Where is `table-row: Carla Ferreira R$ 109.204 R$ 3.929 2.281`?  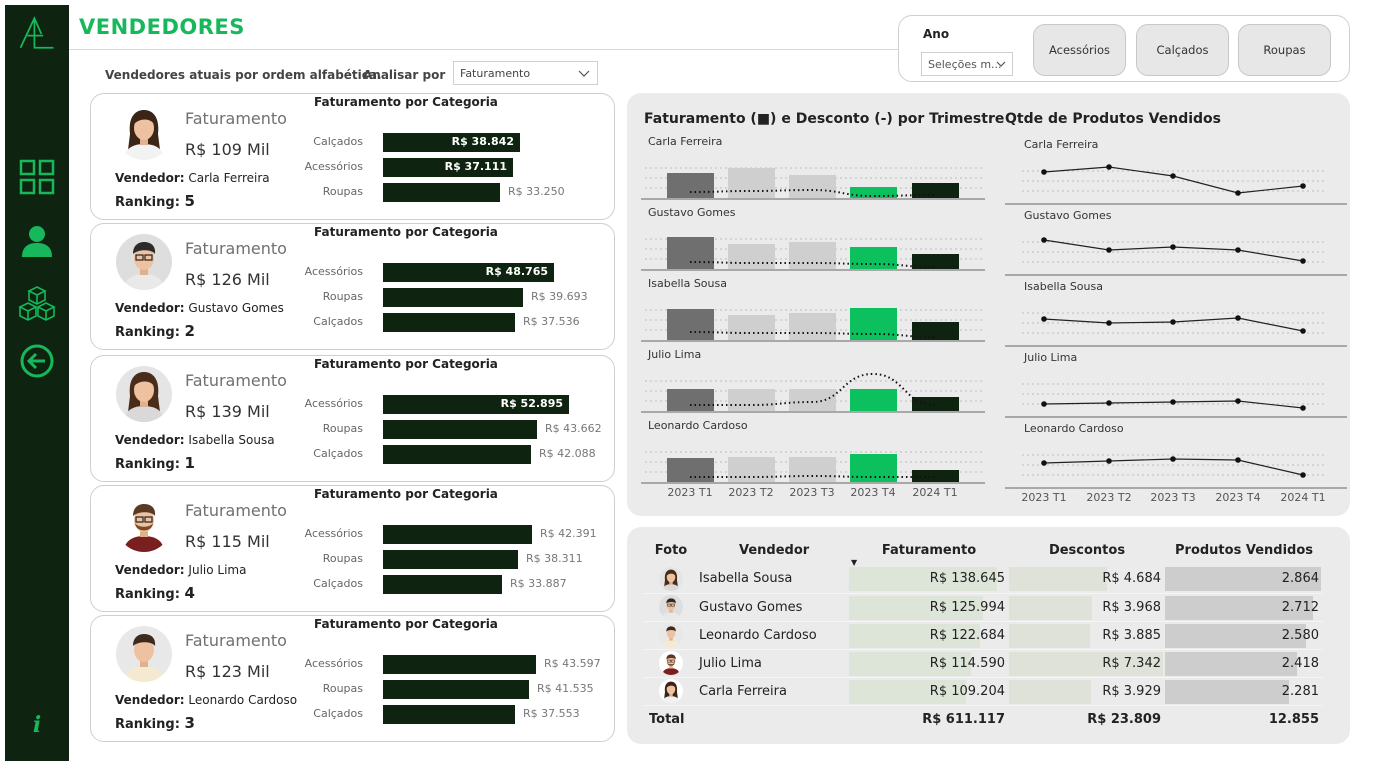 table-row: Carla Ferreira R$ 109.204 R$ 3.929 2.281 is located at coordinates (983, 691).